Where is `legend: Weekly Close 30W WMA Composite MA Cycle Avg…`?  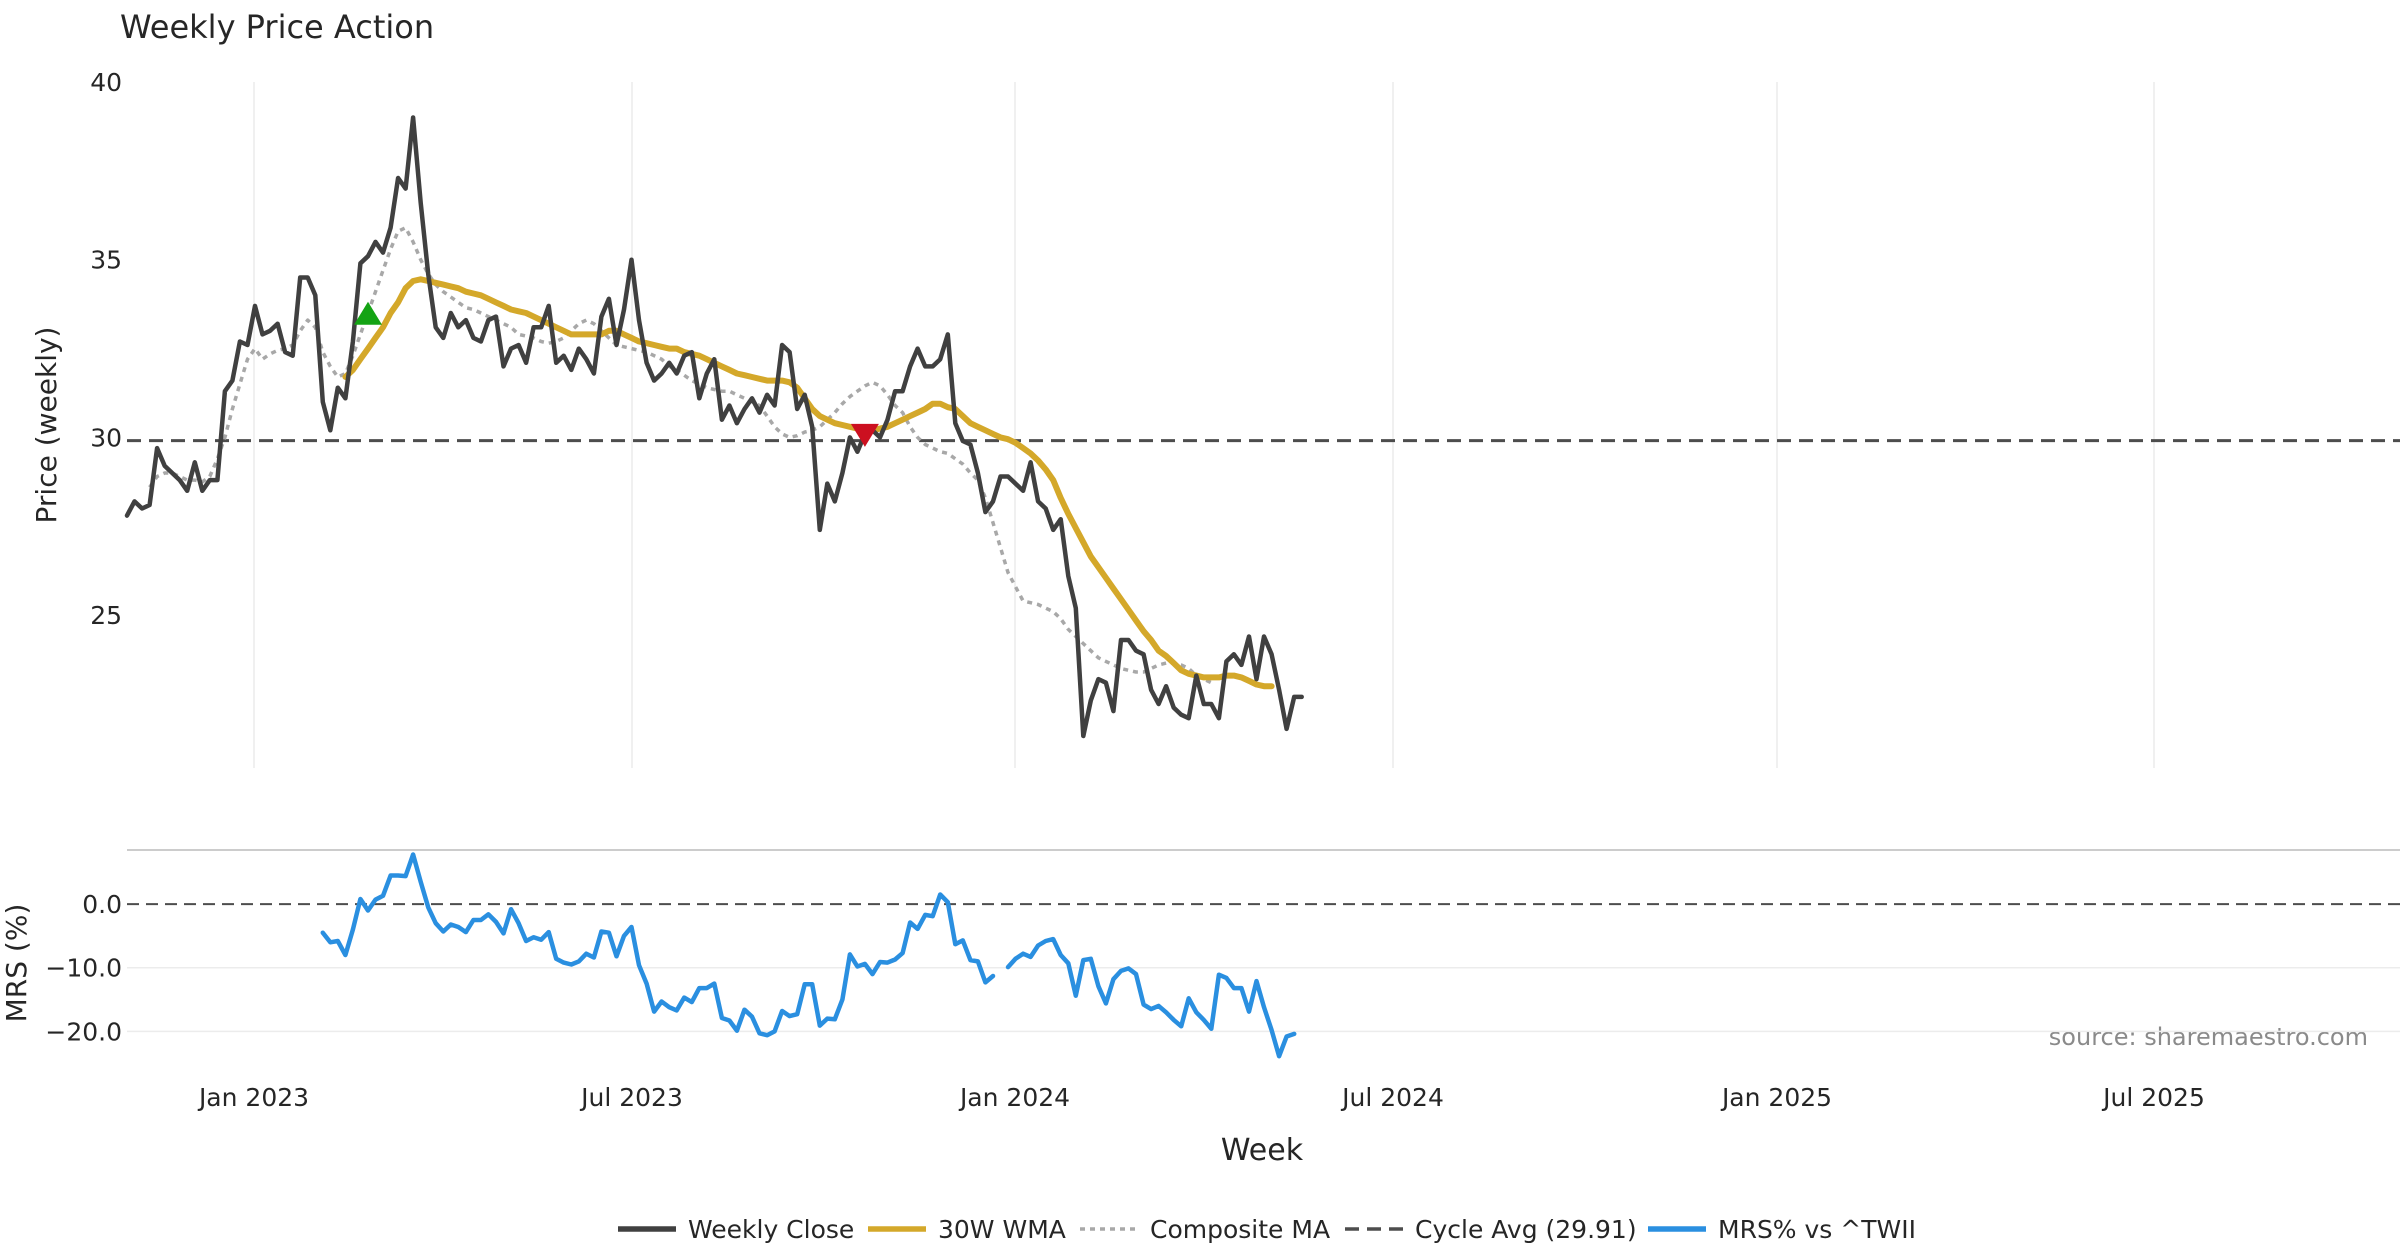 legend: Weekly Close 30W WMA Composite MA Cycle Avg… is located at coordinates (1267, 1229).